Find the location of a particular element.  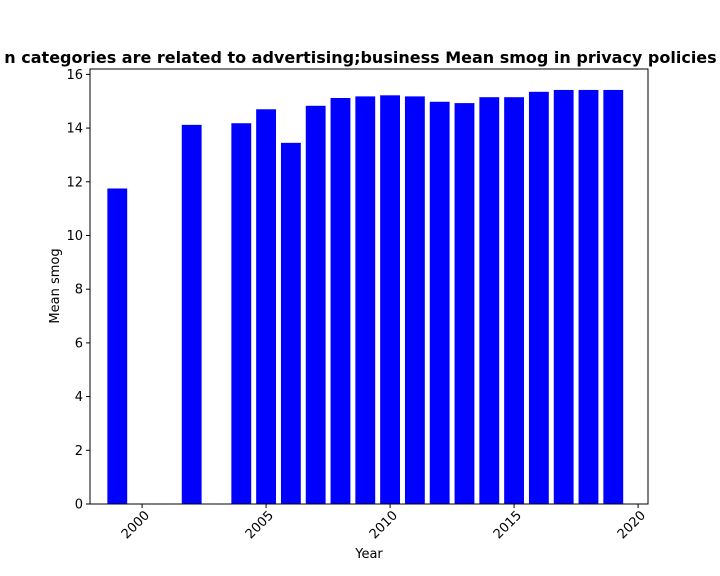

x-tick-label: 2020 is located at coordinates (632, 525).